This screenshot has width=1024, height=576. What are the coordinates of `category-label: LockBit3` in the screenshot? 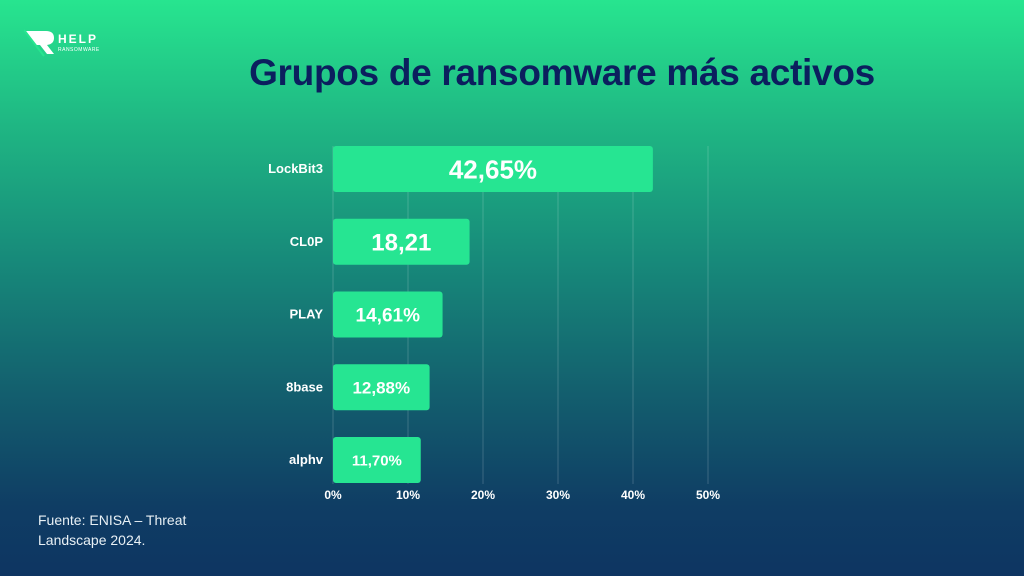 It's located at (295, 168).